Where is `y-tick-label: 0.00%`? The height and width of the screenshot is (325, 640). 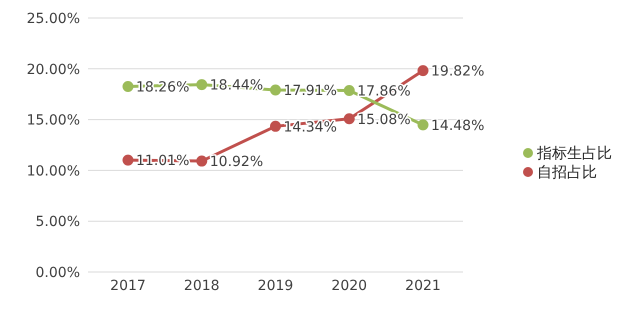 y-tick-label: 0.00% is located at coordinates (58, 272).